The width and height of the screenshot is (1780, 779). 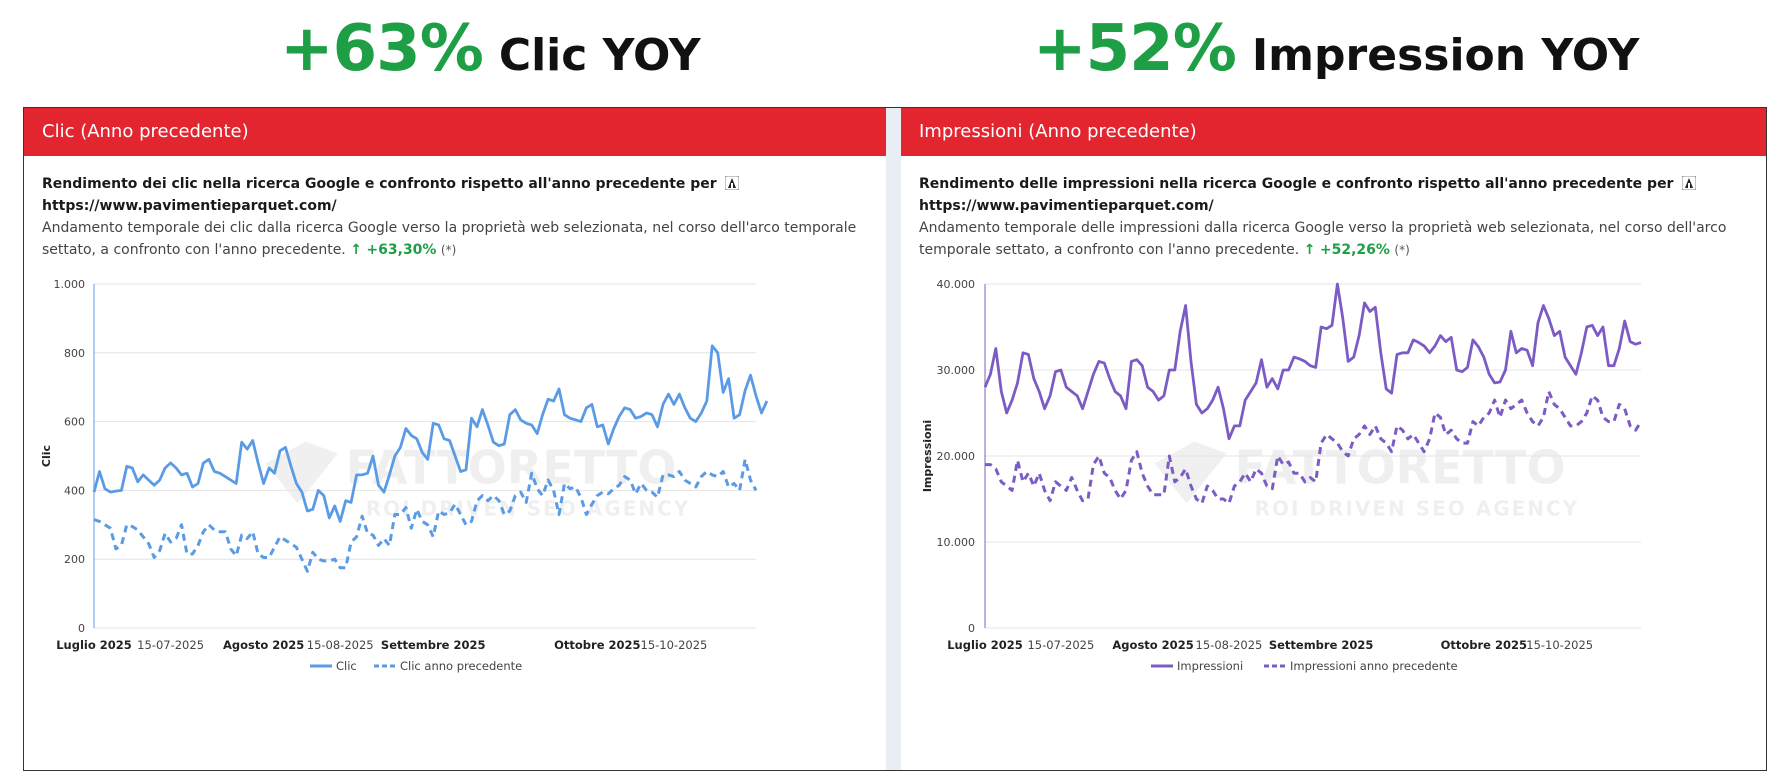 What do you see at coordinates (346, 666) in the screenshot?
I see `legend-label: Clic` at bounding box center [346, 666].